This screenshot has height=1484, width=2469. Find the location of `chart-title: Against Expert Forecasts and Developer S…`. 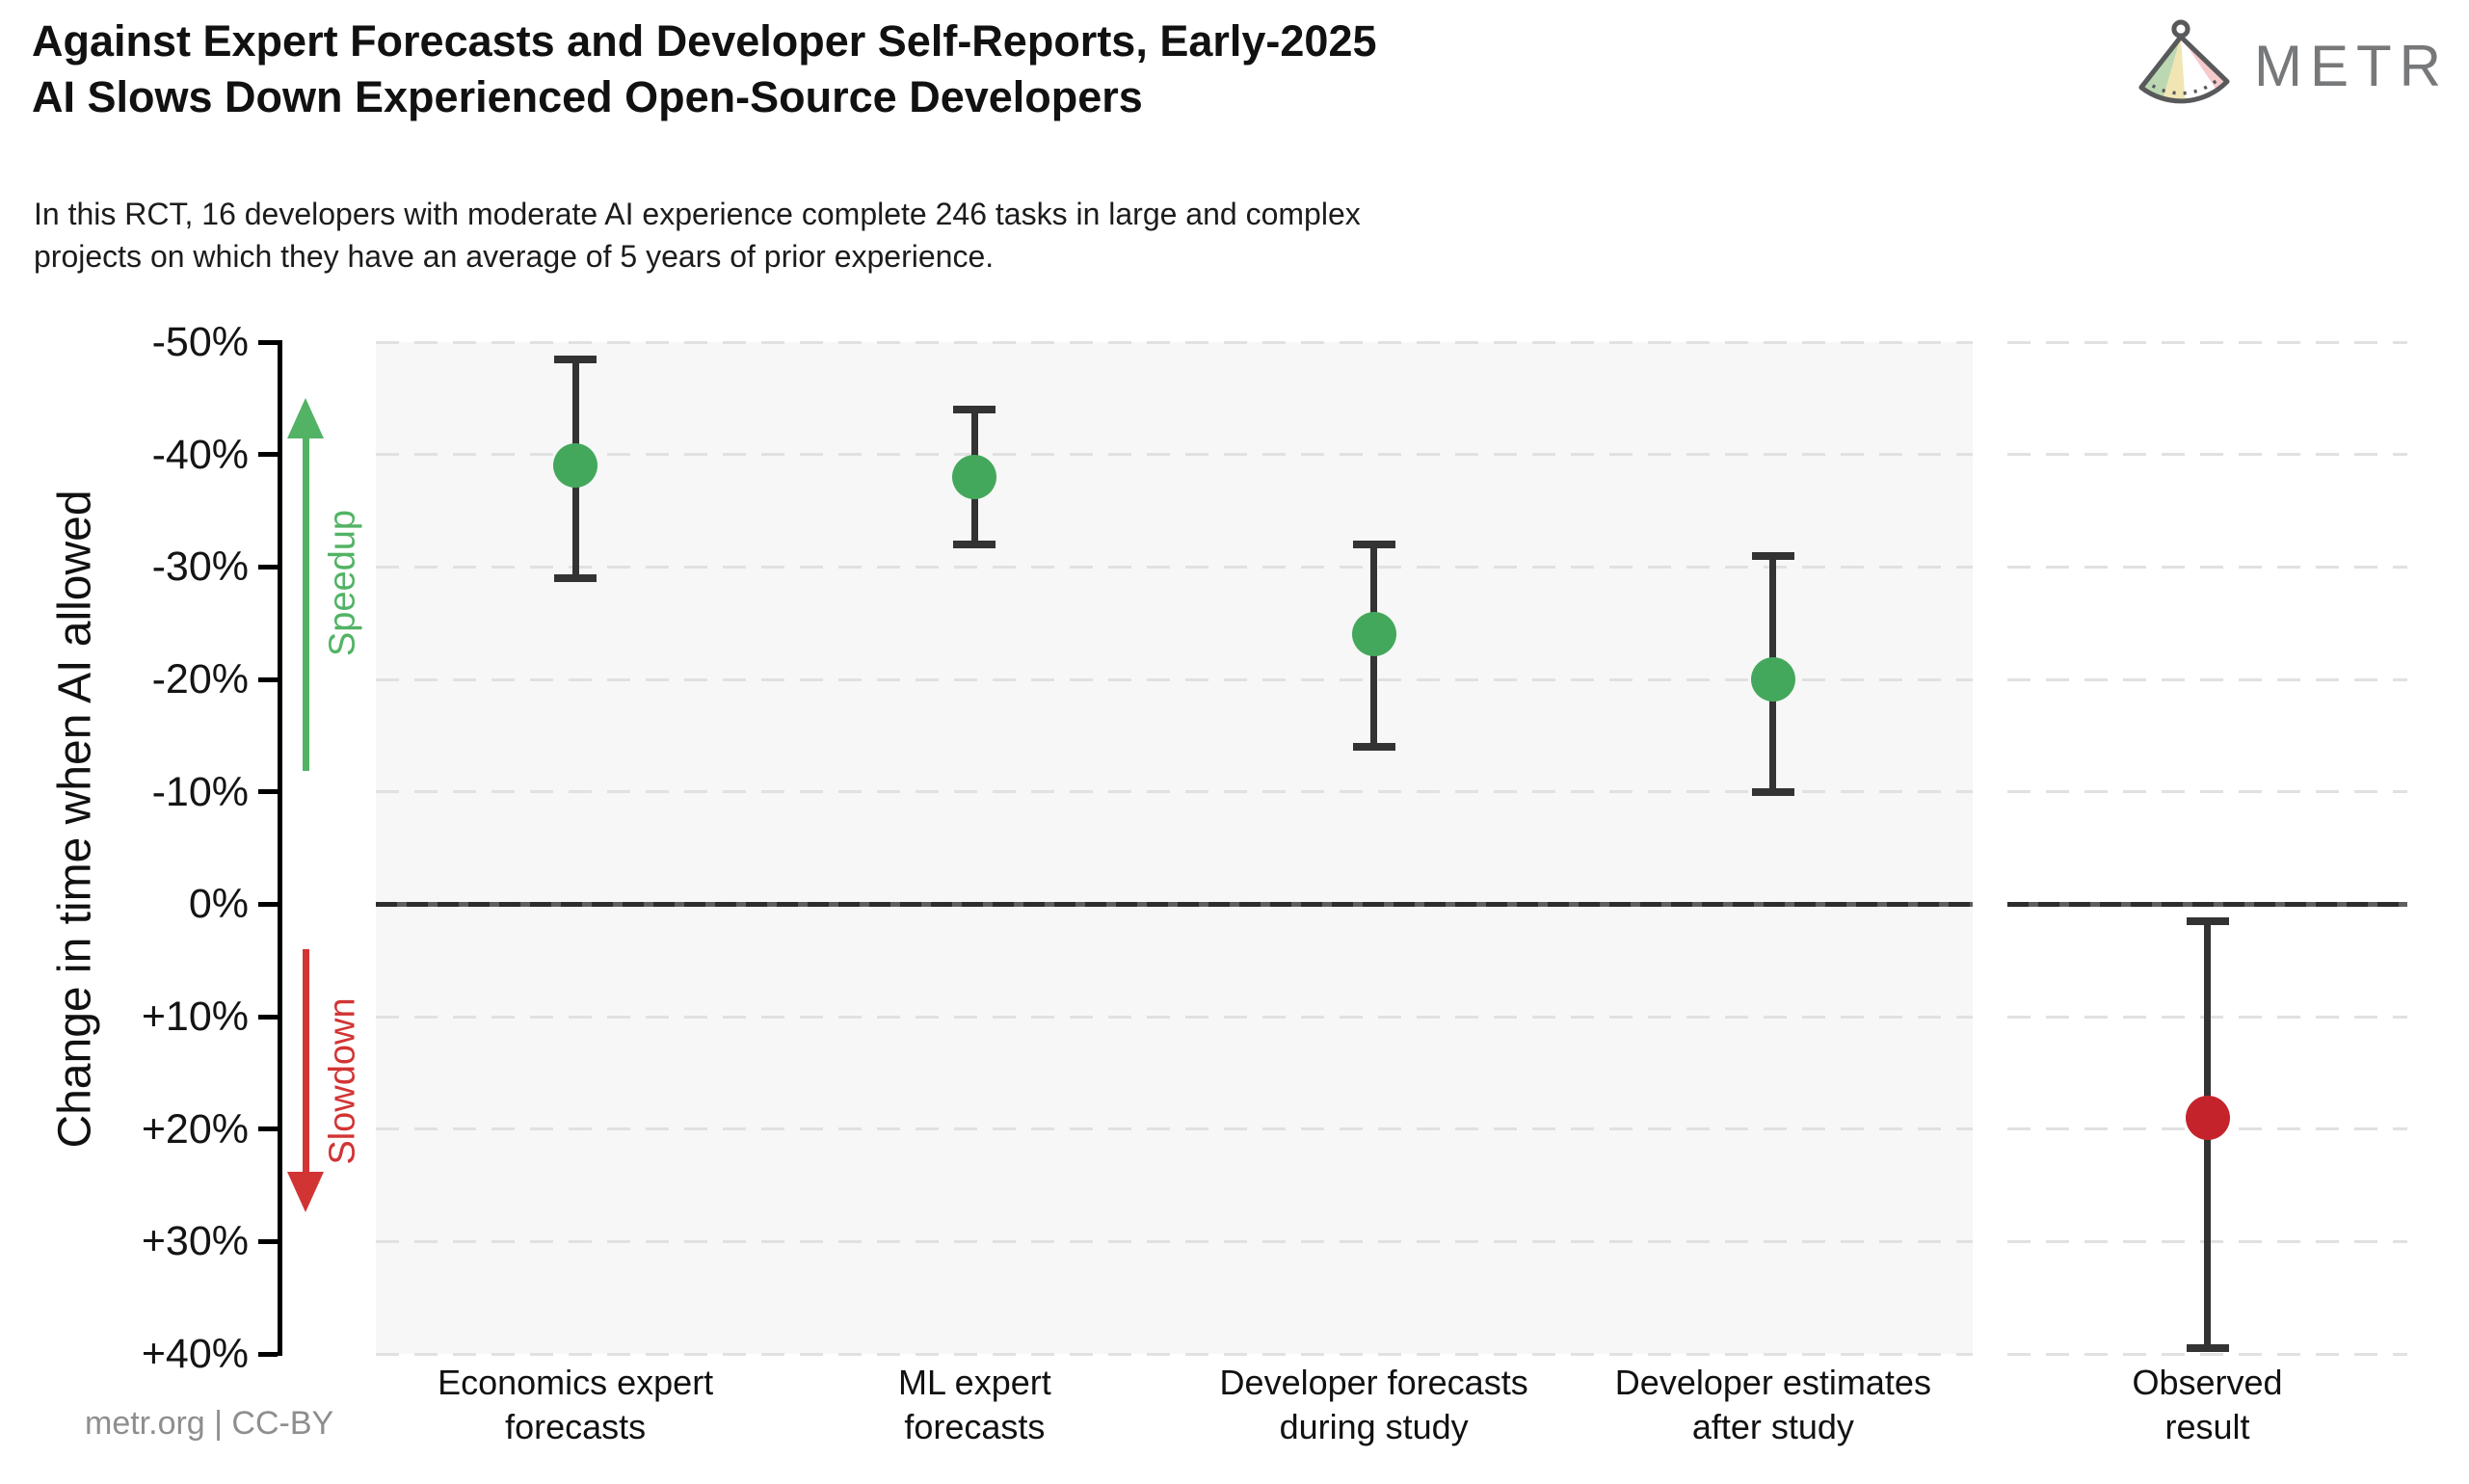

chart-title: Against Expert Forecasts and Developer S… is located at coordinates (704, 68).